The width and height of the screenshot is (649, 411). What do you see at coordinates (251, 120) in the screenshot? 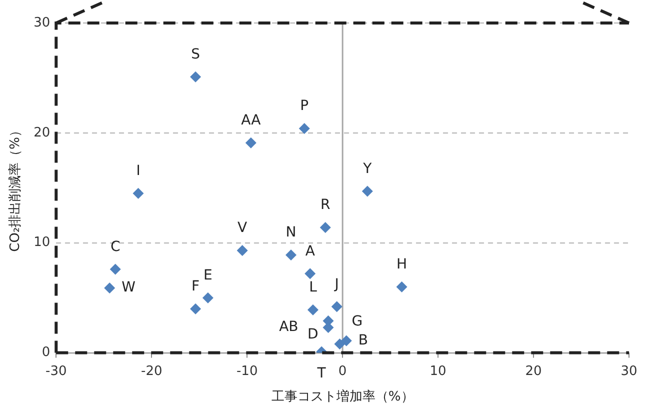
I see `annotation: AA` at bounding box center [251, 120].